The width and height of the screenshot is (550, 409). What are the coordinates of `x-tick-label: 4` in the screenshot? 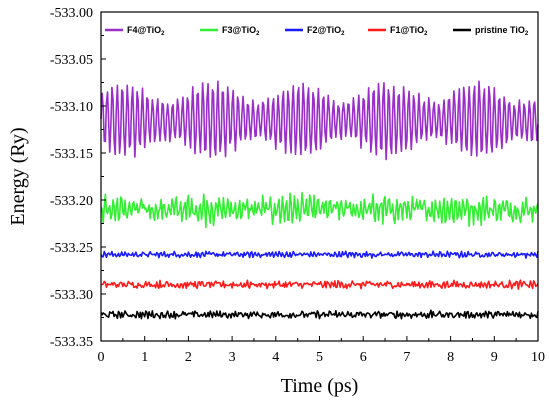 It's located at (275, 357).